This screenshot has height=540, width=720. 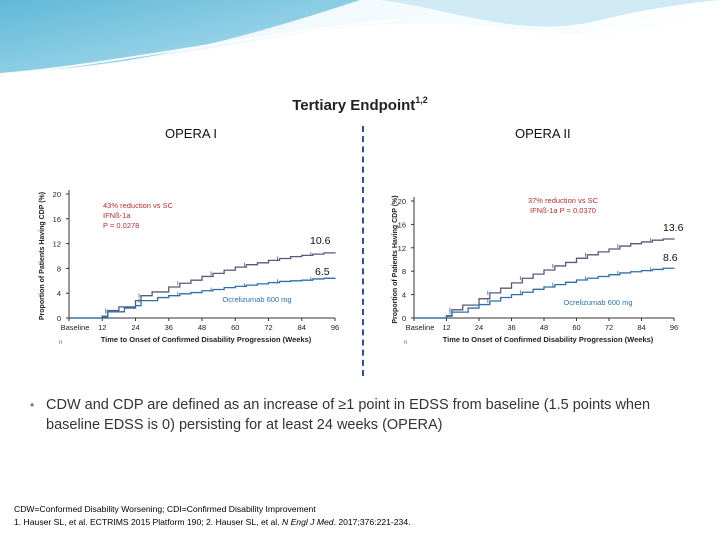 I want to click on reduction-annotation-line: 43% reduction vs SC, so click(x=138, y=205).